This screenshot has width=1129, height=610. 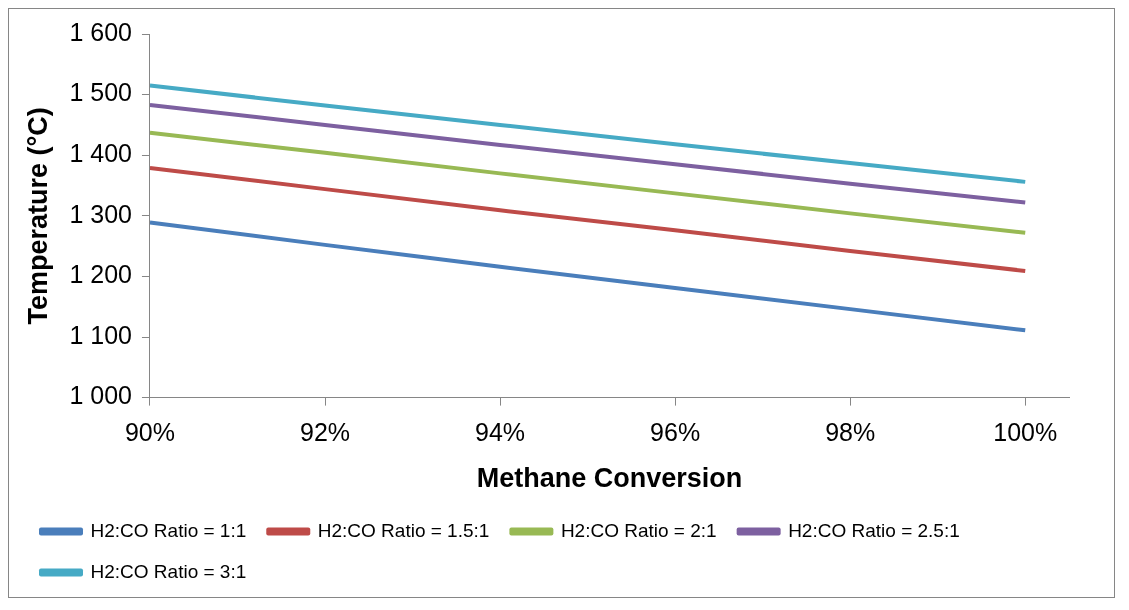 I want to click on y-tick-label: 1 000, so click(x=100, y=395).